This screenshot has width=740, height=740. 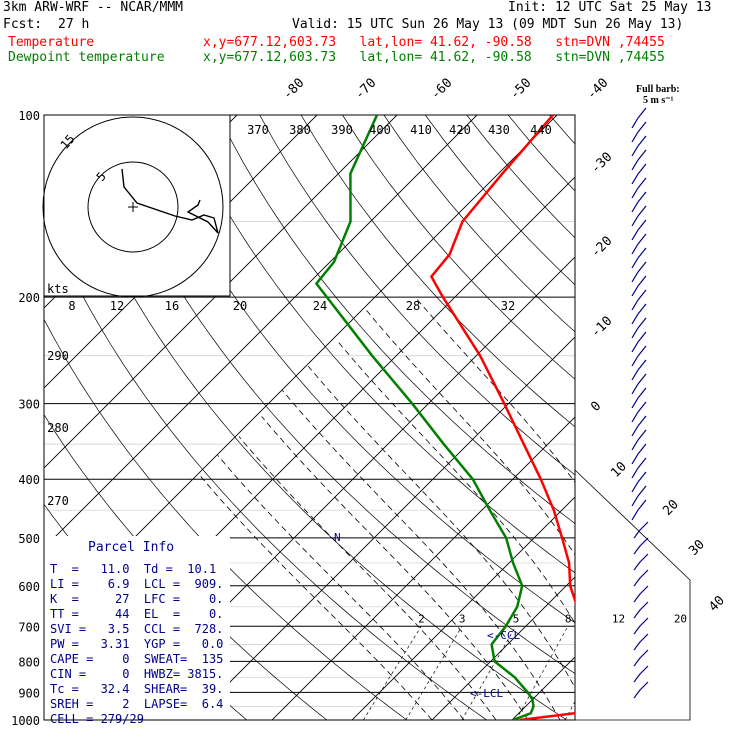 I want to click on parcel-info-row: SREH = 2 LAPSE= 6.4, so click(x=137, y=704).